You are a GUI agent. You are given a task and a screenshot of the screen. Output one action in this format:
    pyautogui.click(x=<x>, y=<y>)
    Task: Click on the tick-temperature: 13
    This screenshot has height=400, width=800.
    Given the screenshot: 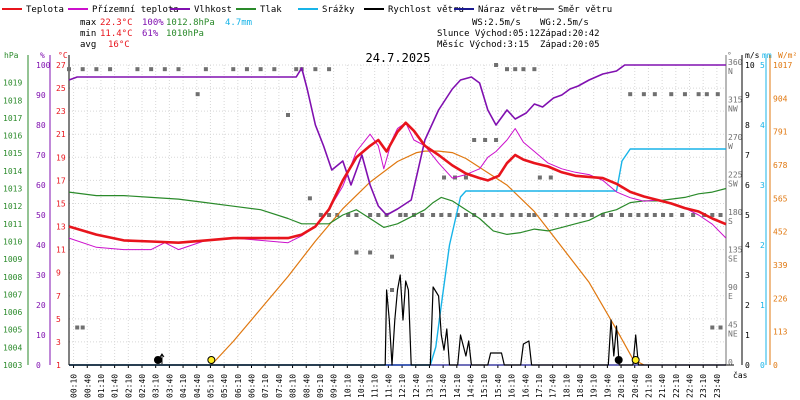 What is the action you would take?
    pyautogui.click(x=61, y=227)
    